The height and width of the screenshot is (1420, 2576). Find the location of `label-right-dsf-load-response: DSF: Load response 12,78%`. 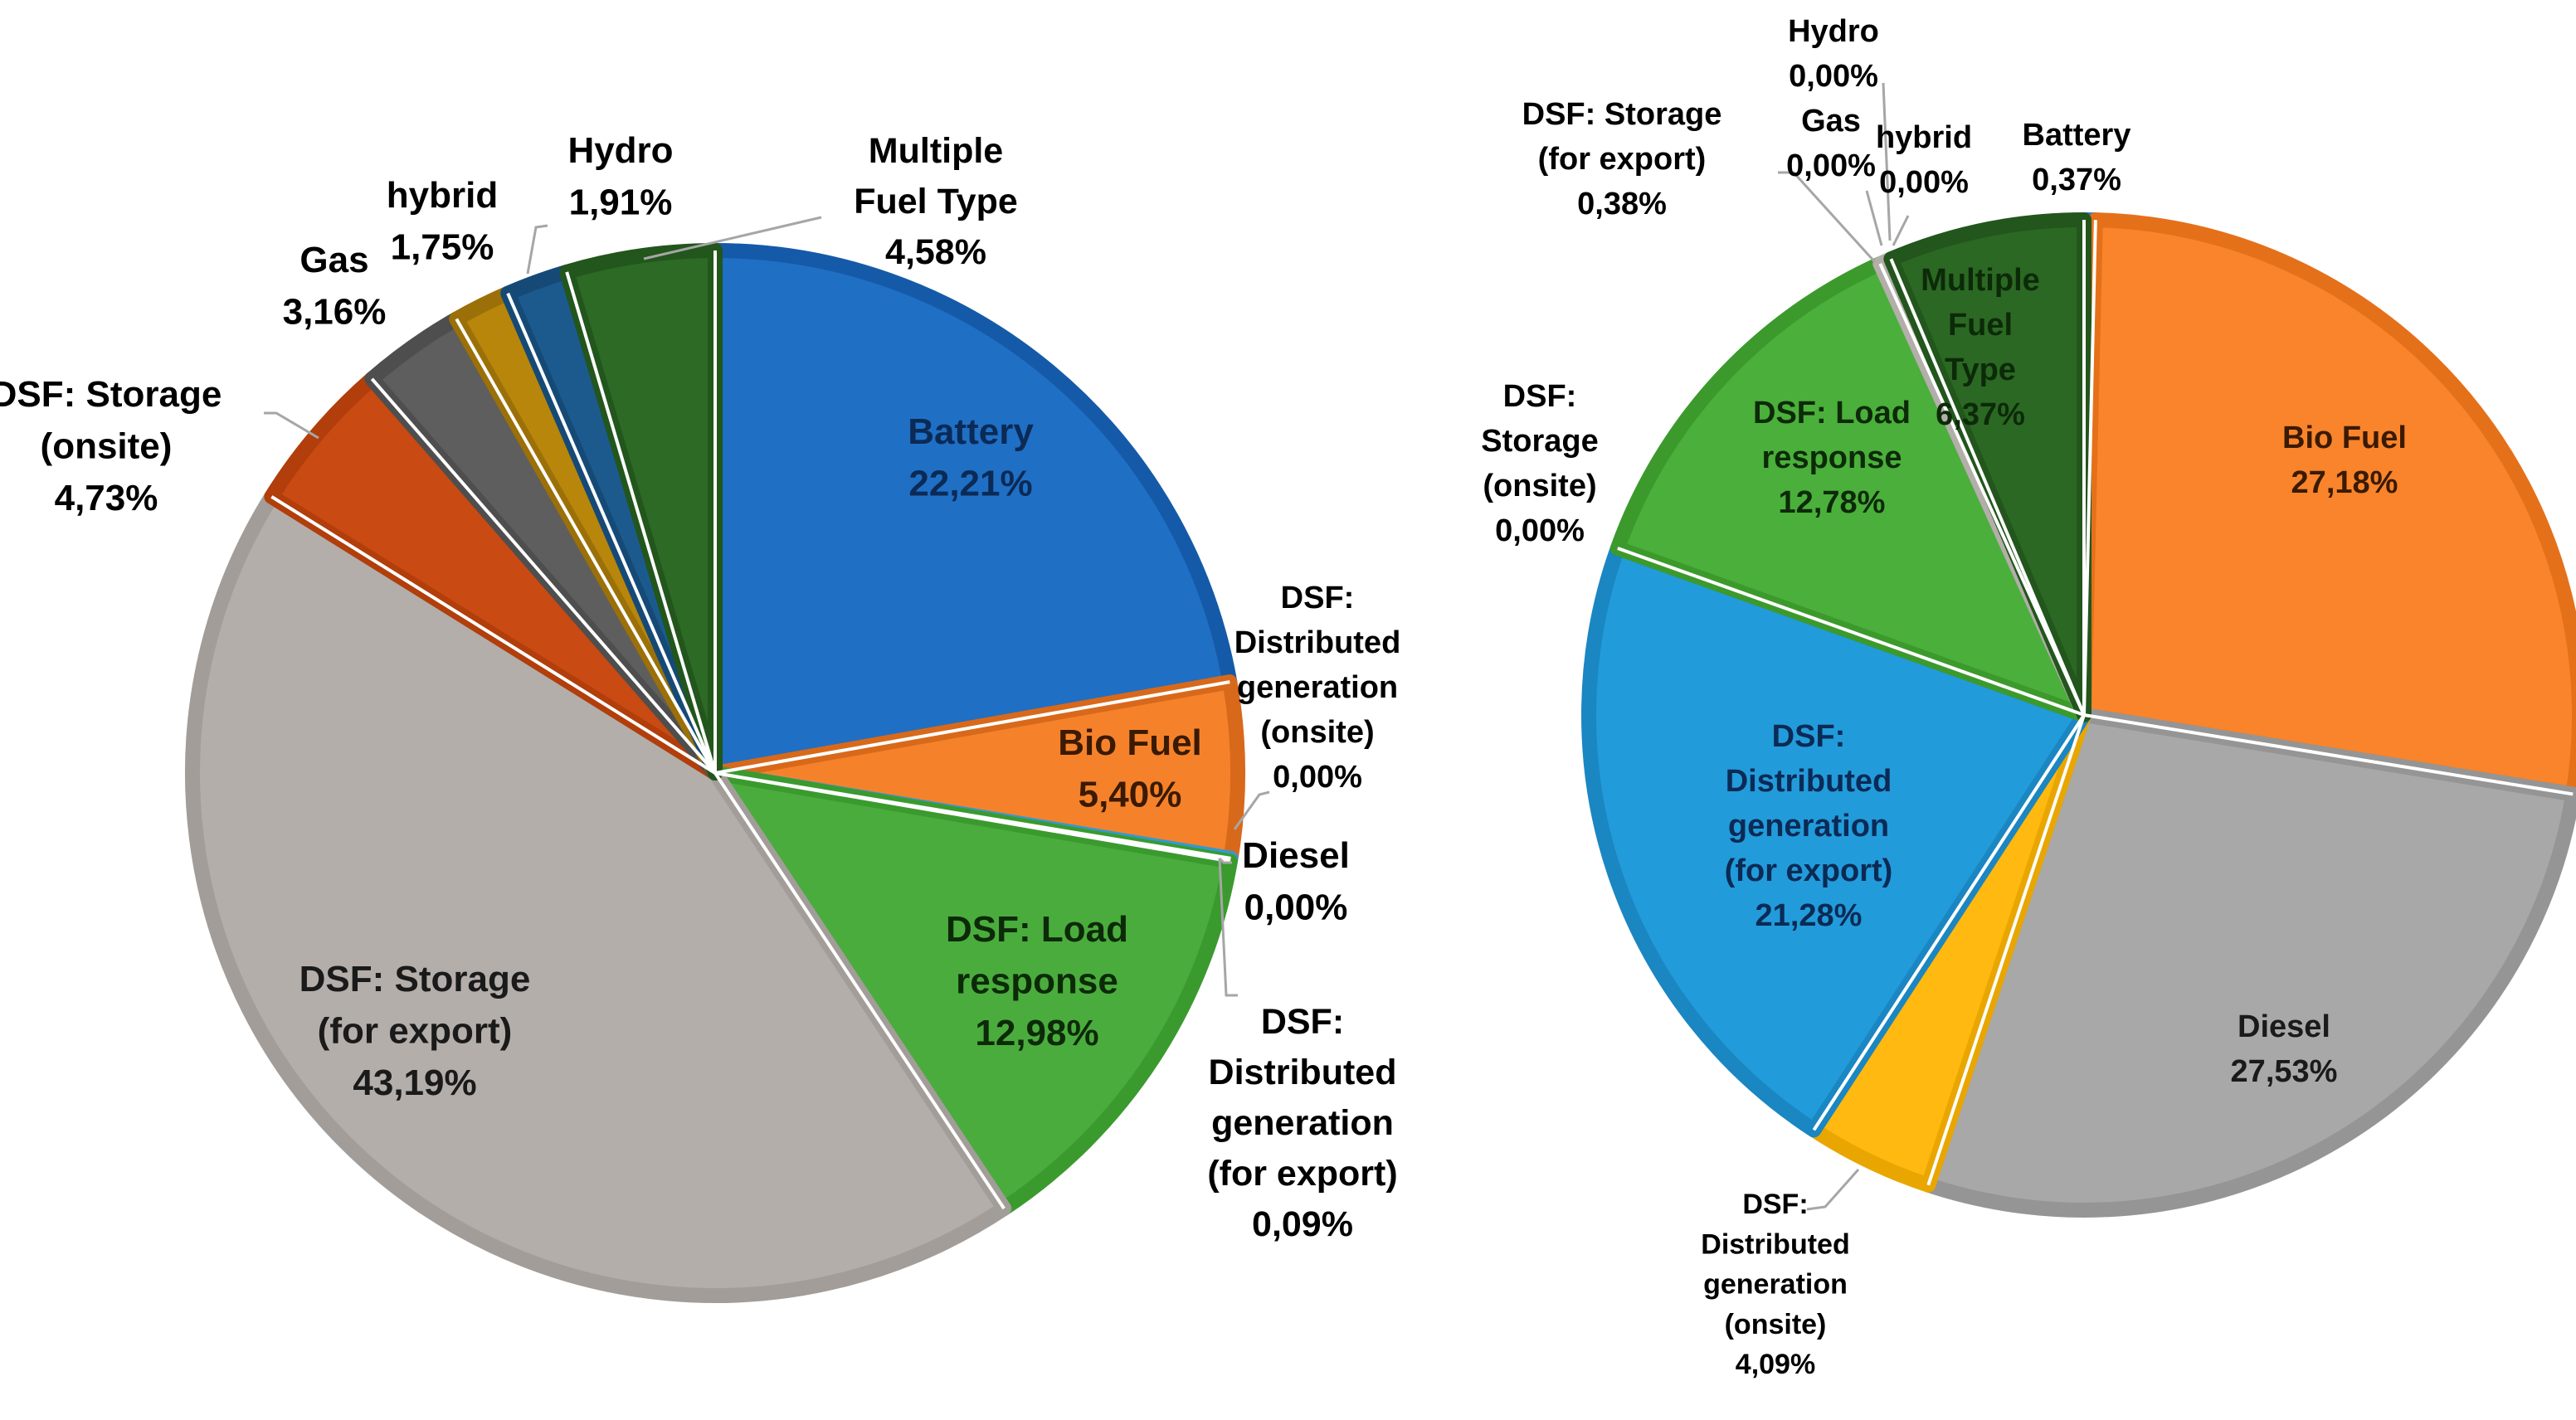

label-right-dsf-load-response: DSF: Load response 12,78% is located at coordinates (1832, 458).